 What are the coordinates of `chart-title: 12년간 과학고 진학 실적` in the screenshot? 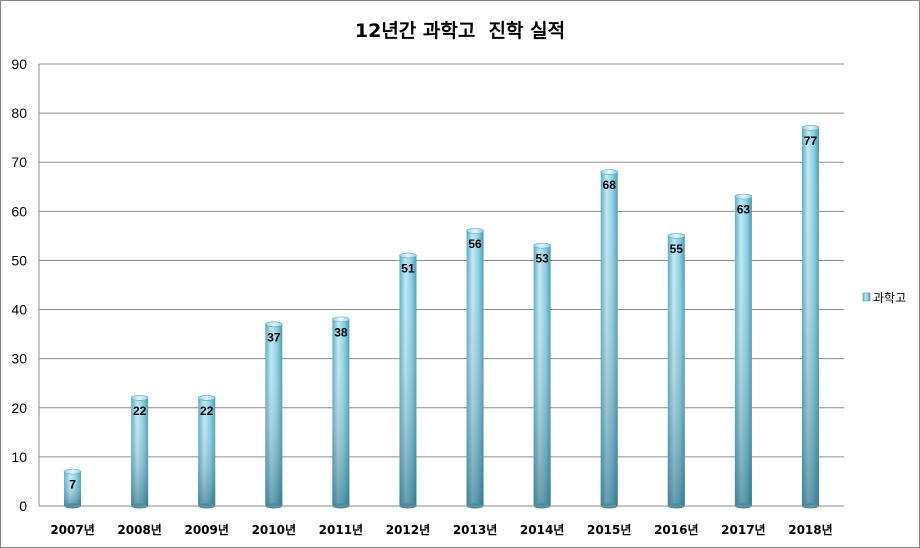 It's located at (460, 31).